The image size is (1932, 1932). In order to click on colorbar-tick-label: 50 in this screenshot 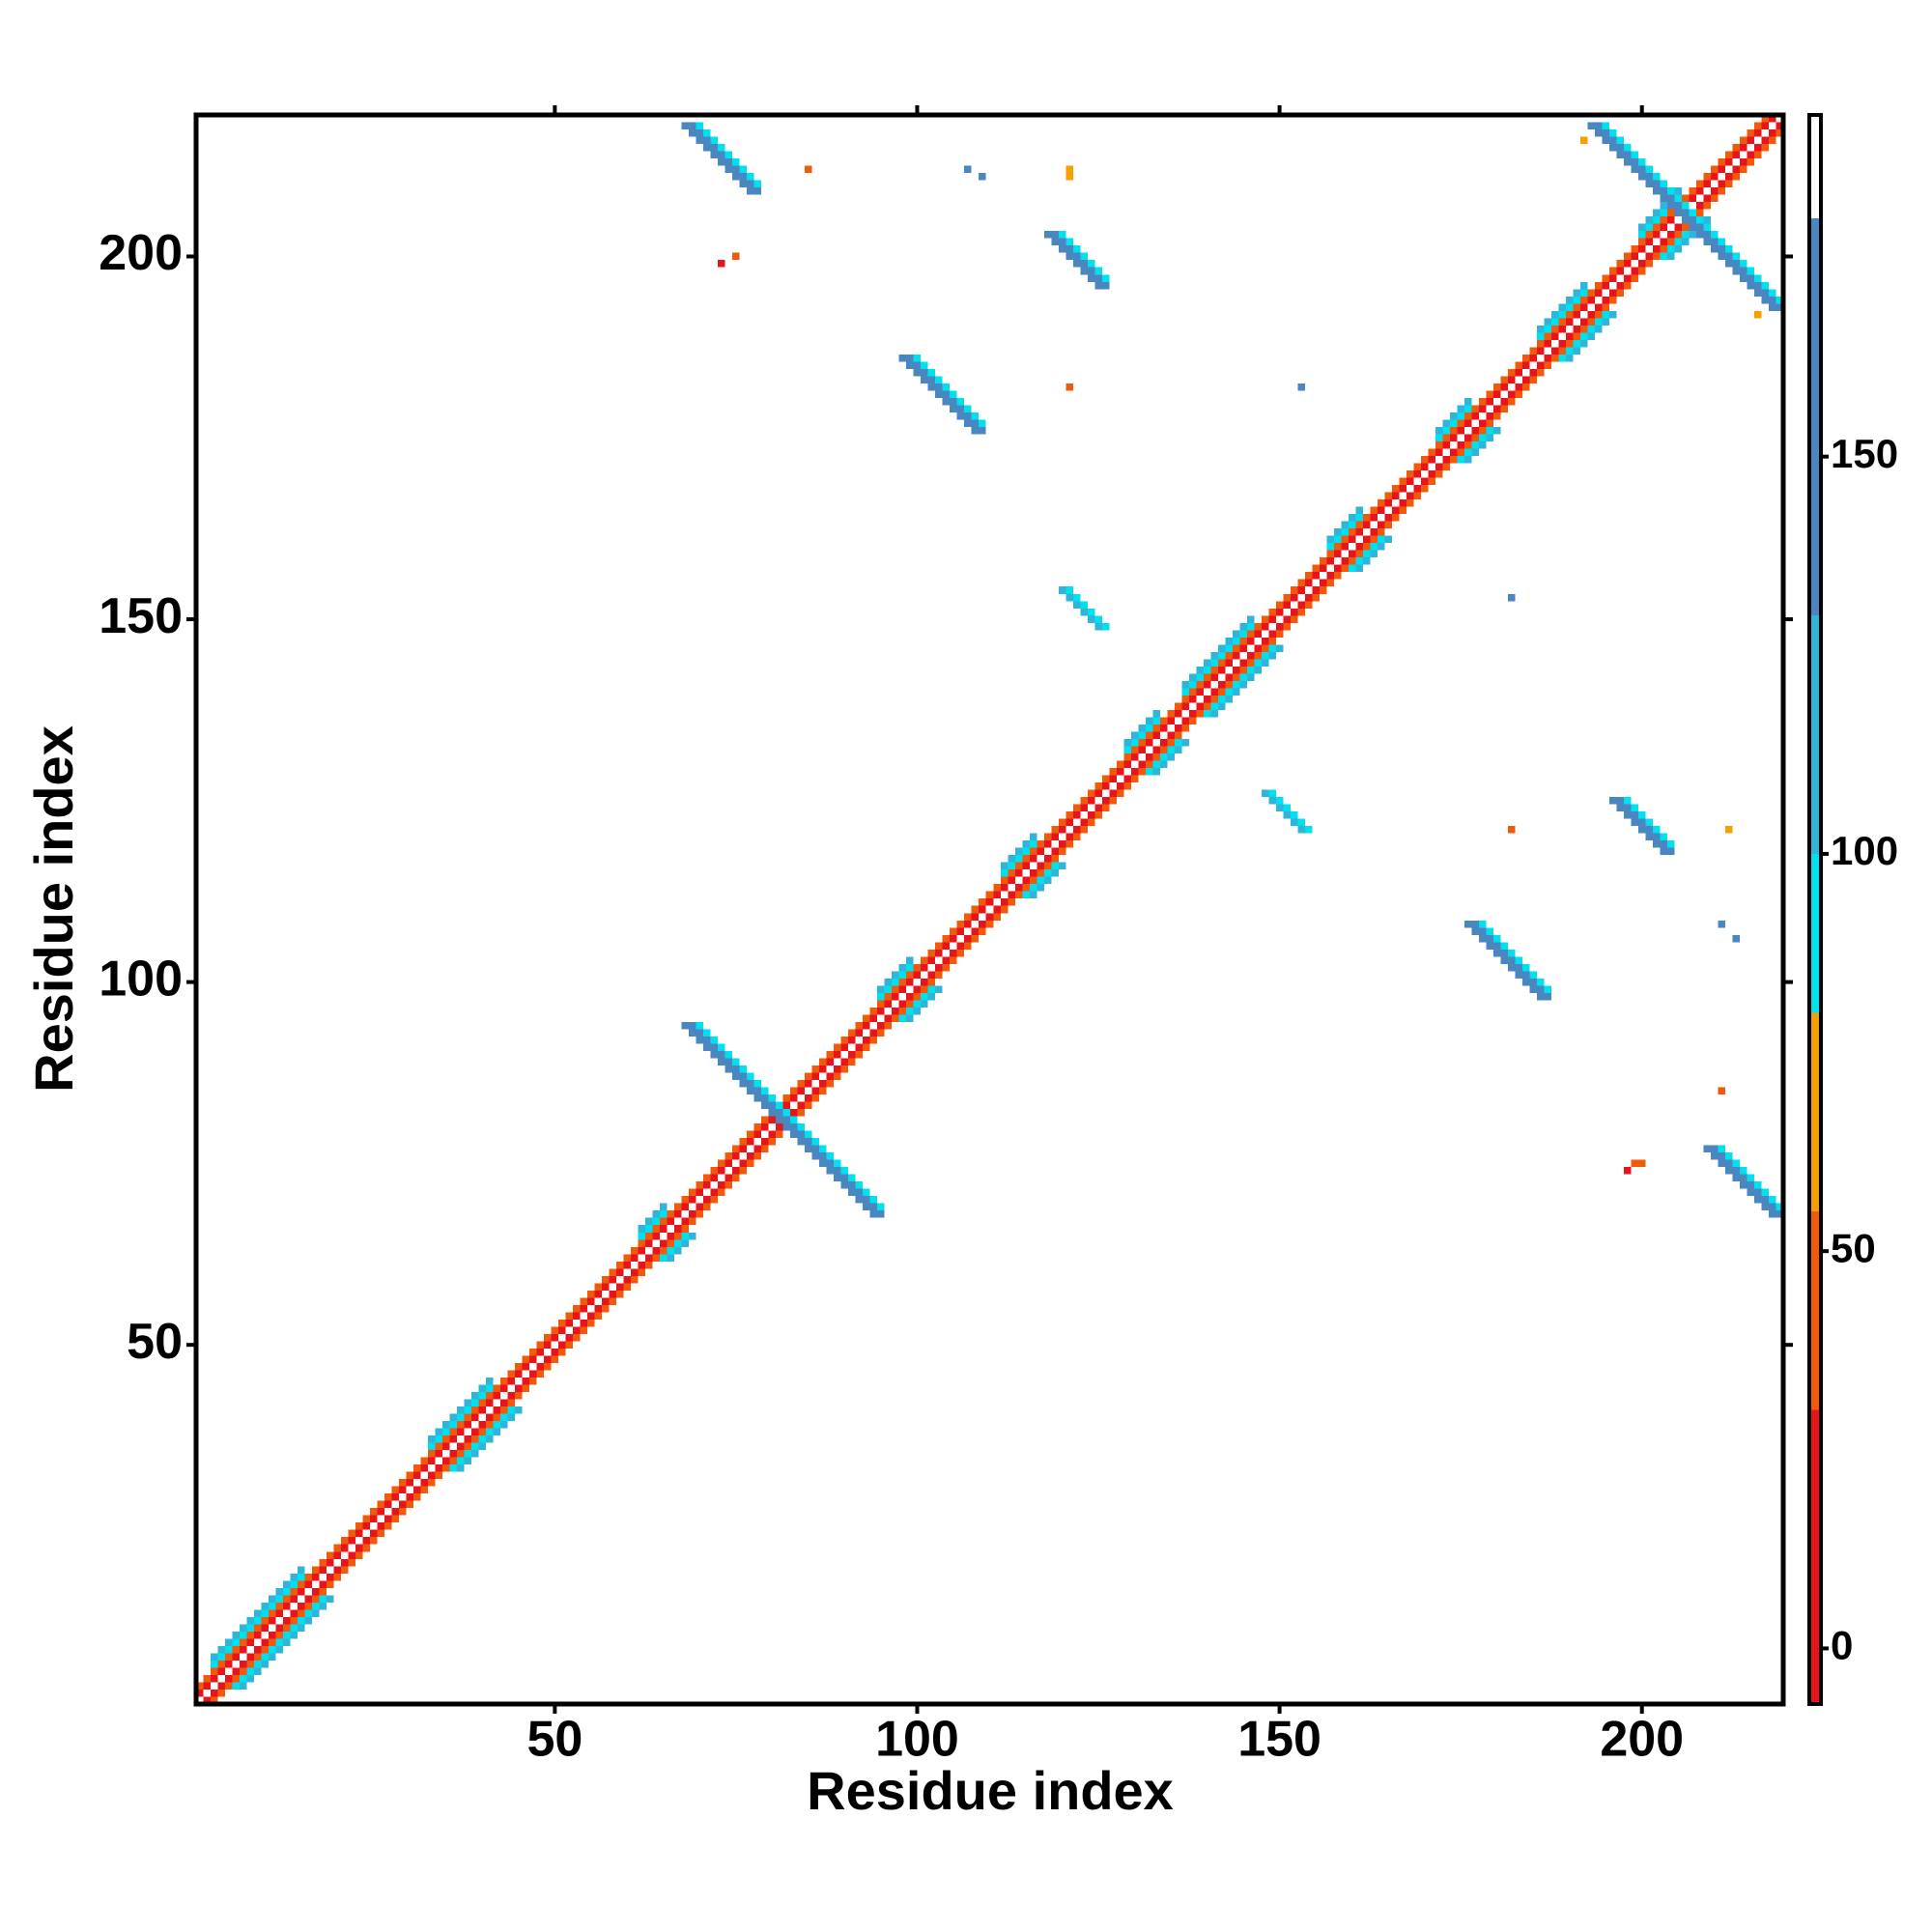, I will do `click(1853, 1247)`.